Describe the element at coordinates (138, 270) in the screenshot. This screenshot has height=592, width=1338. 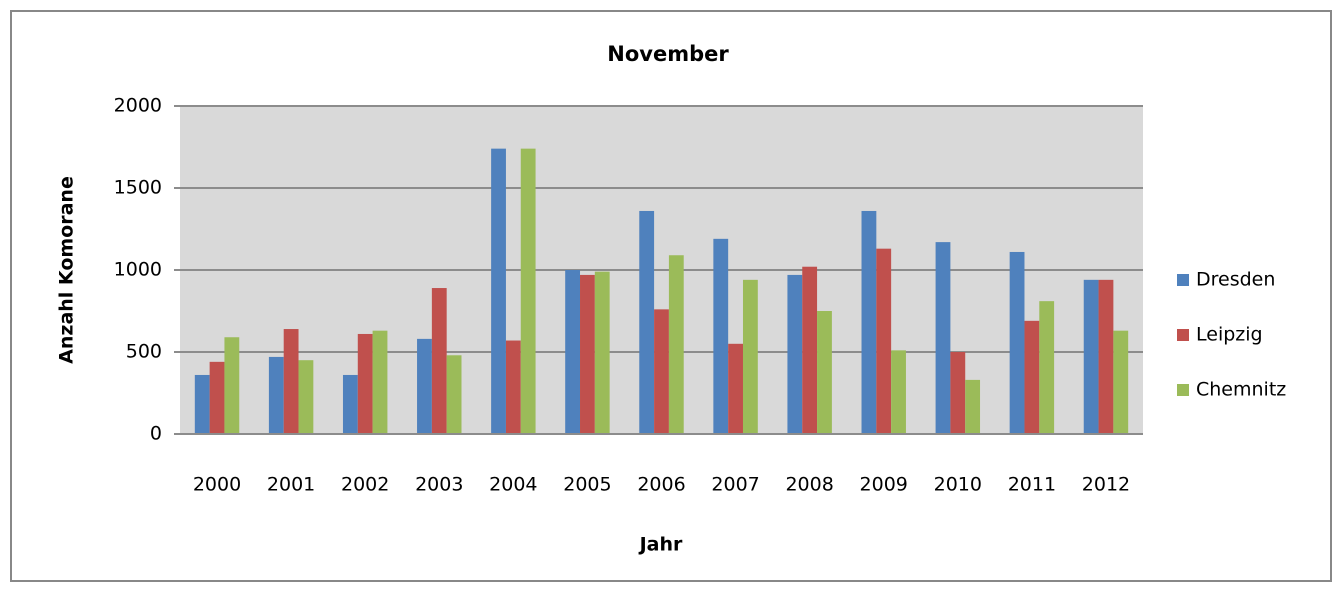
I see `y-tick-label: 1000` at that location.